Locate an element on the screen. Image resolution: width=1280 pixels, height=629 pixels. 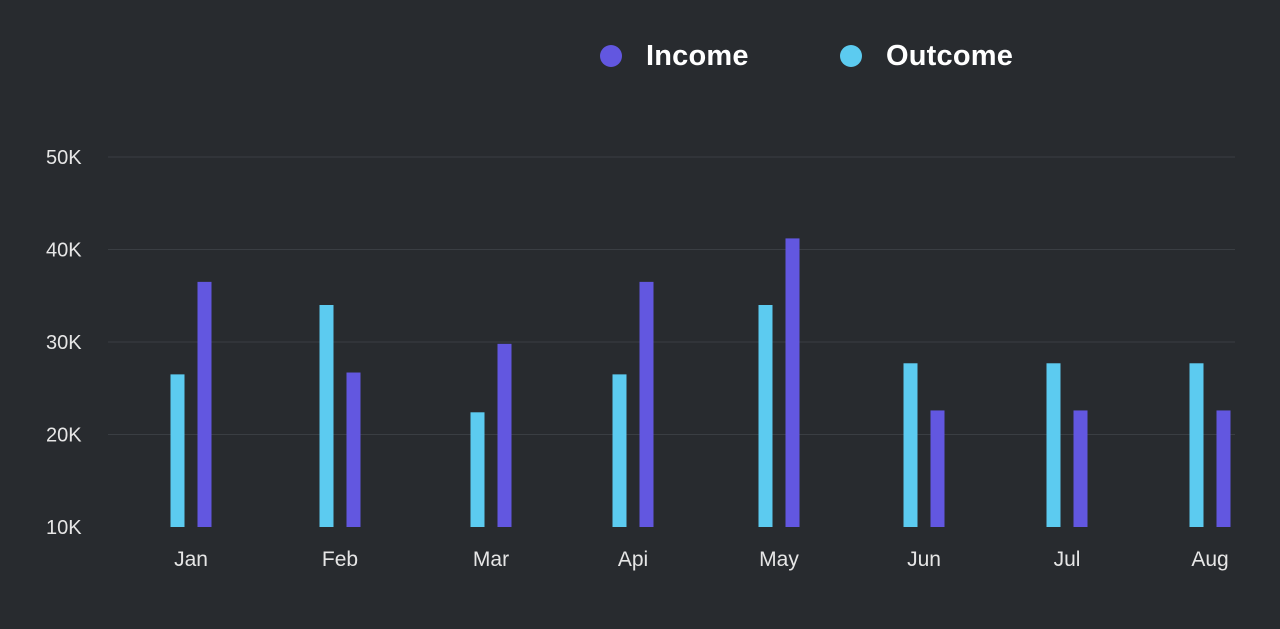
x-tick-label: Api is located at coordinates (633, 559).